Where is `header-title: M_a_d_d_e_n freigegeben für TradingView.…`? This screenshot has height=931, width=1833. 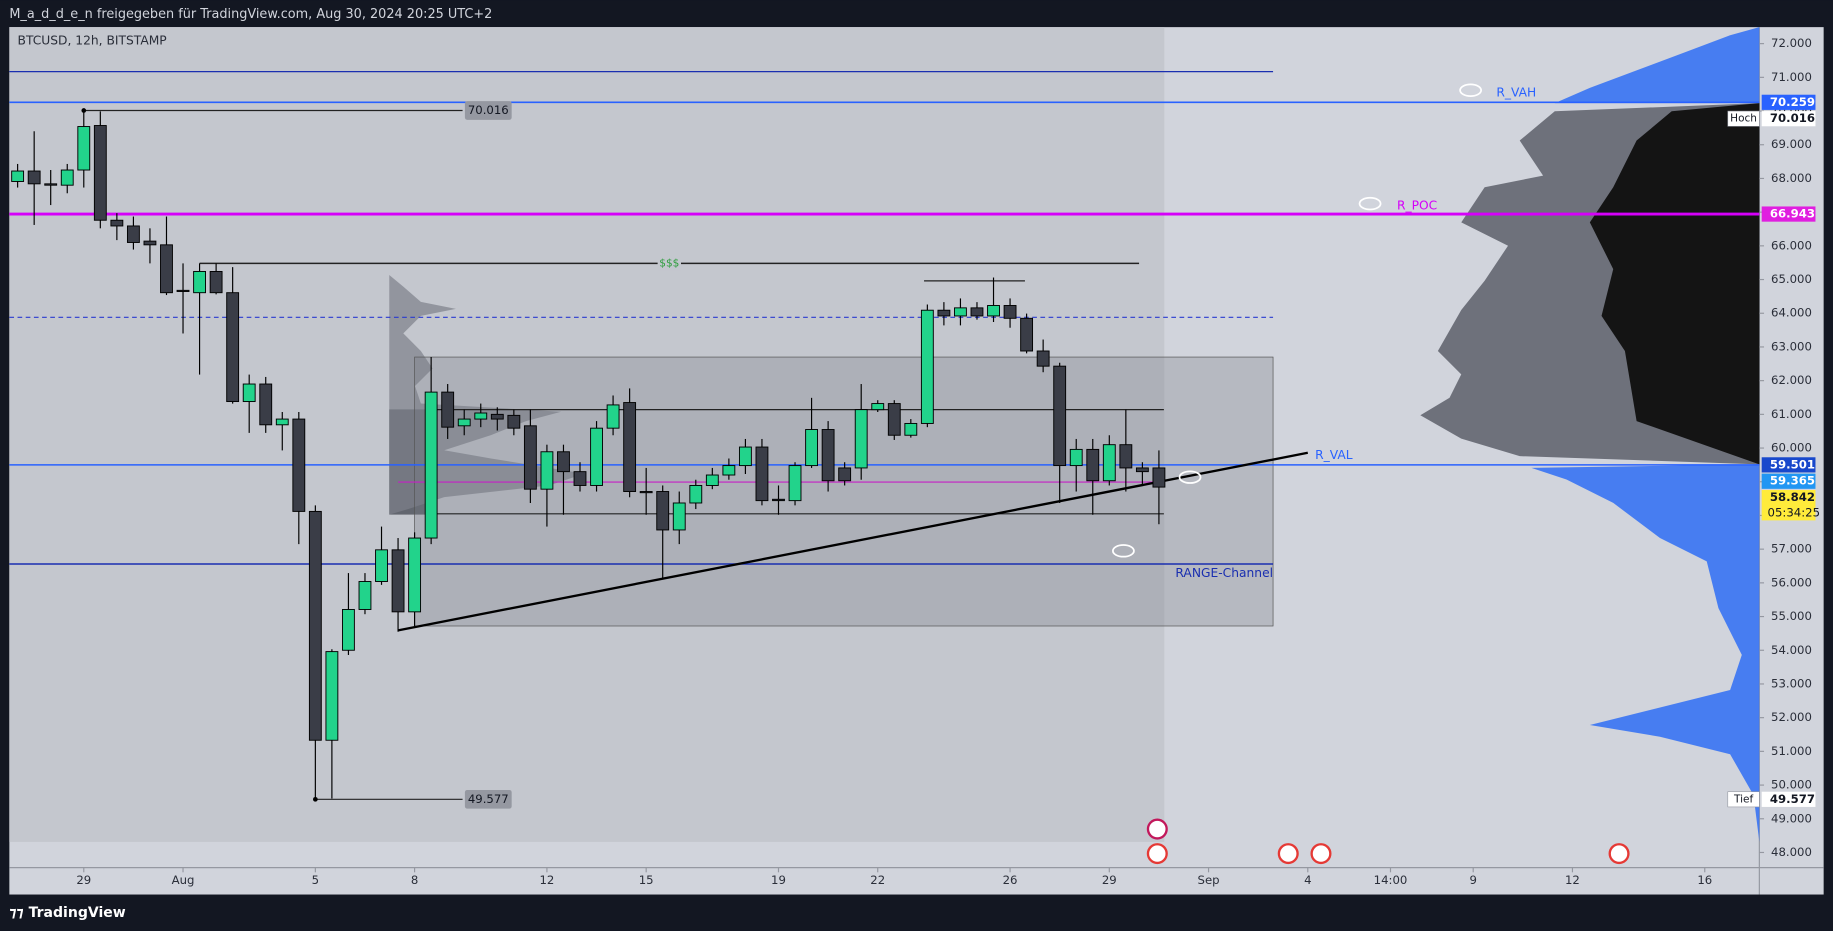 header-title: M_a_d_d_e_n freigegeben für TradingView.… is located at coordinates (250, 14).